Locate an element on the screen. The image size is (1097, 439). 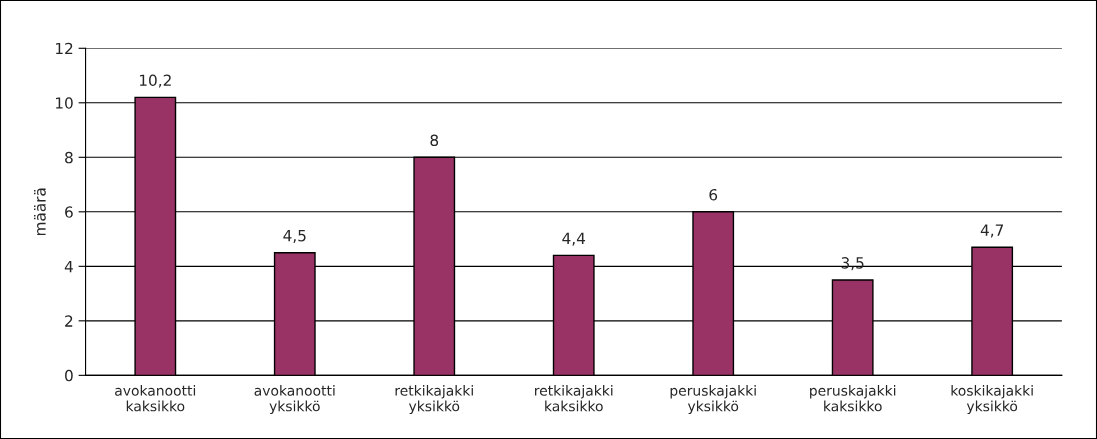
data-label: 4,4 is located at coordinates (574, 239).